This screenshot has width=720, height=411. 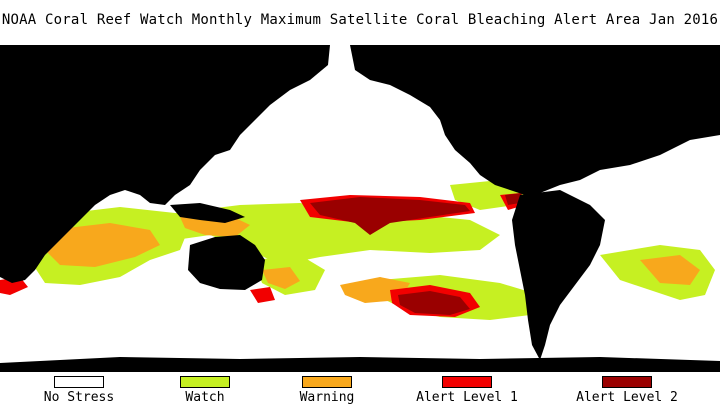 What do you see at coordinates (14, 286) in the screenshot?
I see `alert1-south-africa` at bounding box center [14, 286].